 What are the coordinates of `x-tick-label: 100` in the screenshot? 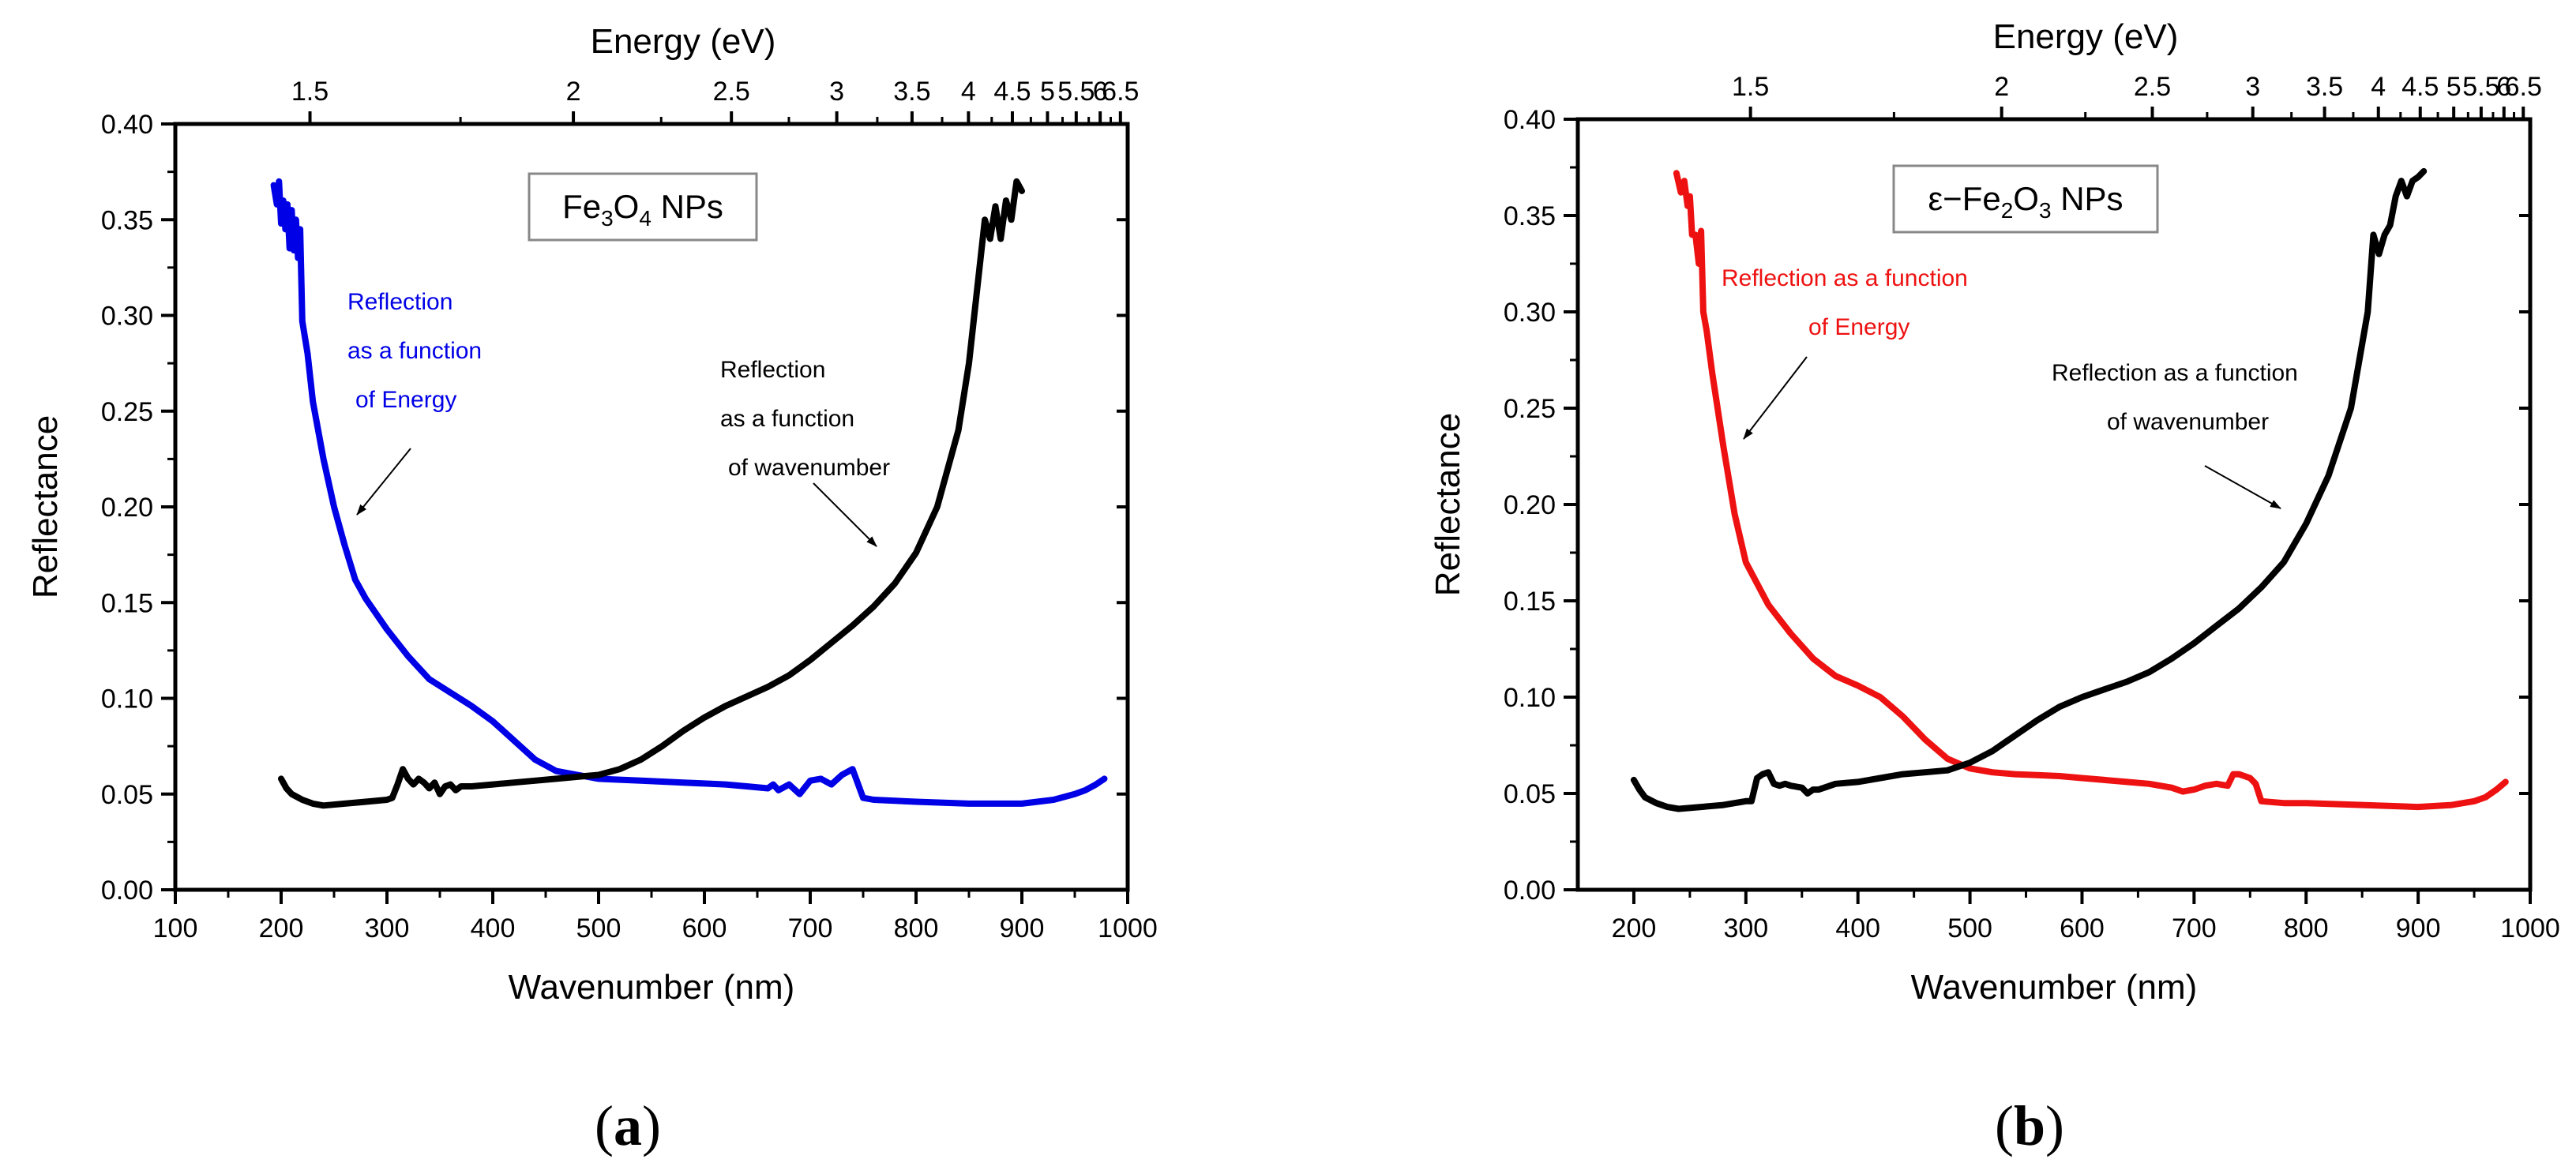 It's located at (175, 928).